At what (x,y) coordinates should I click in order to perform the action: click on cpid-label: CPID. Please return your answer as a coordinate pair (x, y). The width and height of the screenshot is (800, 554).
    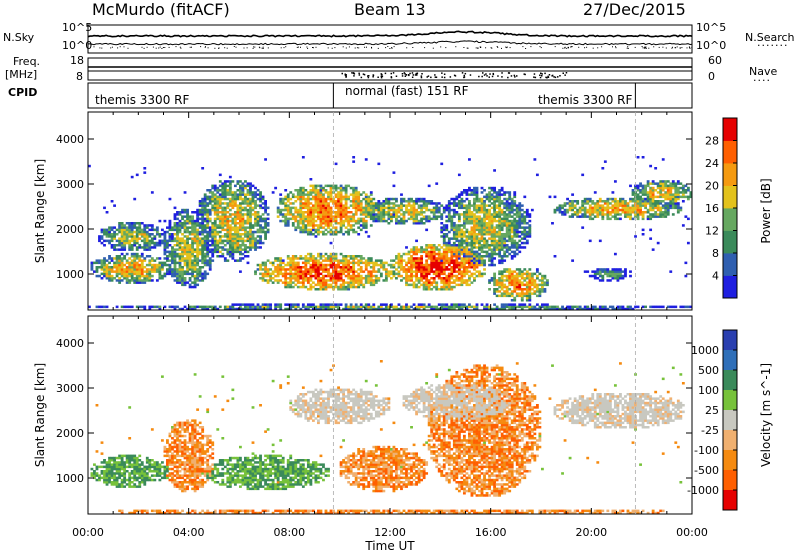
    Looking at the image, I should click on (23, 92).